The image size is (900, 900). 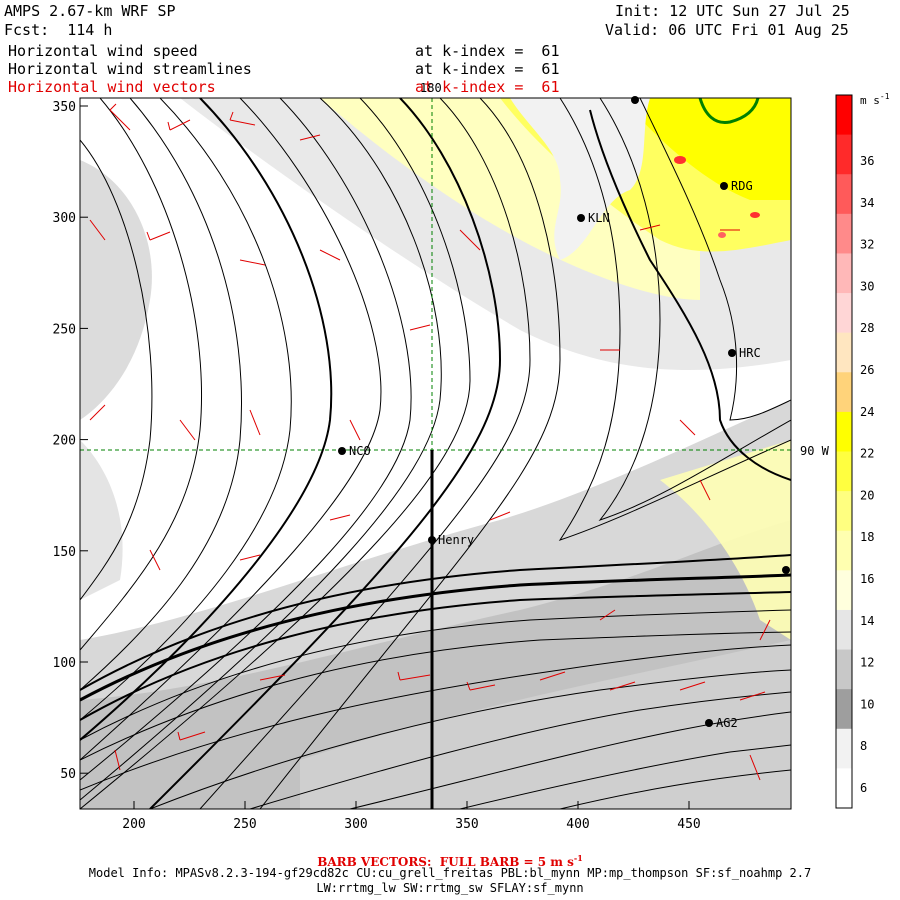 What do you see at coordinates (487, 51) in the screenshot?
I see `field-level-wind-speed: at k-index = 61` at bounding box center [487, 51].